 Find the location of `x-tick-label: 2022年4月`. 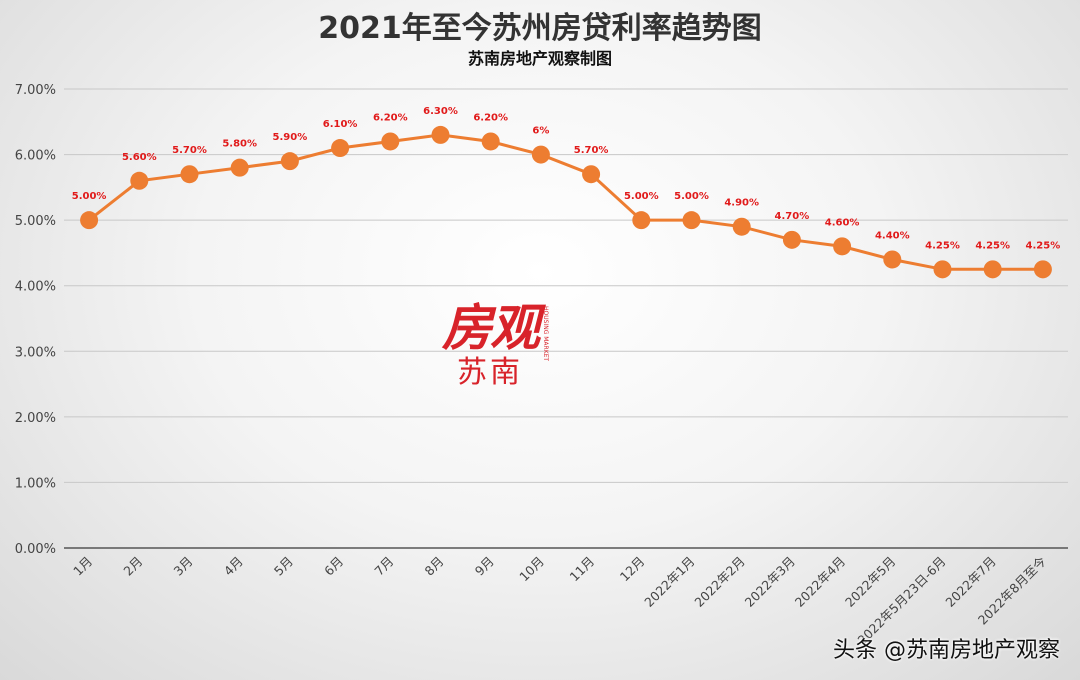

x-tick-label: 2022年4月 is located at coordinates (820, 582).